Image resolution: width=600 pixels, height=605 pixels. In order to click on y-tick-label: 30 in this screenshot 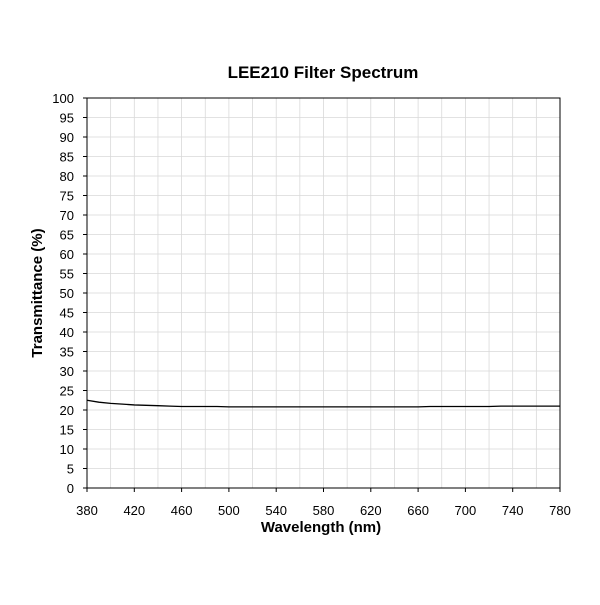, I will do `click(67, 371)`.